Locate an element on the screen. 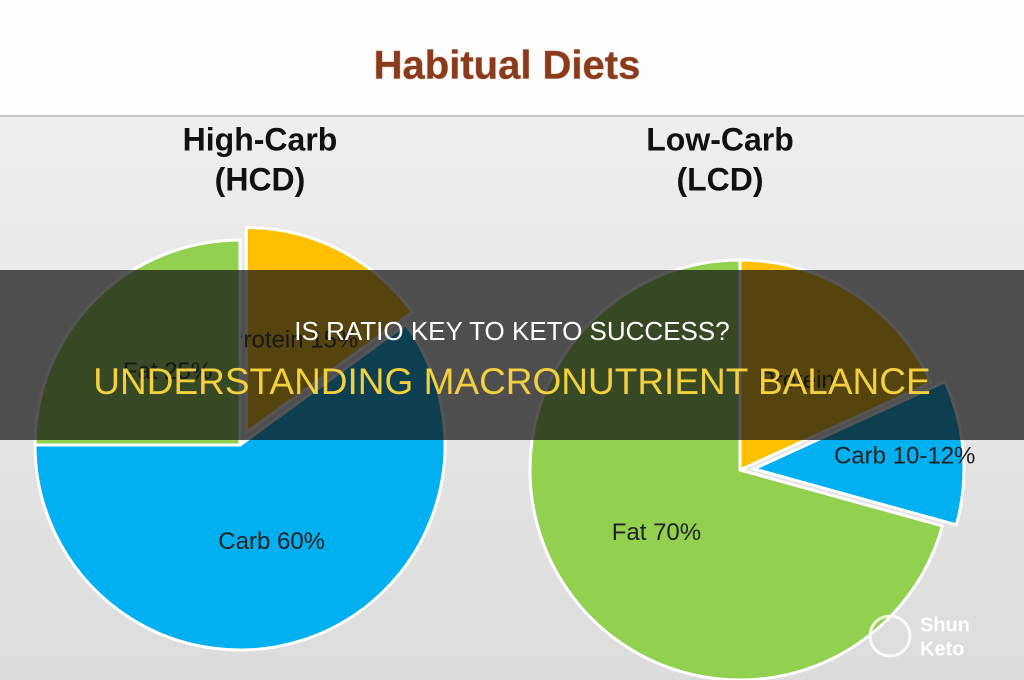  chart-title: Low-Carb is located at coordinates (720, 139).